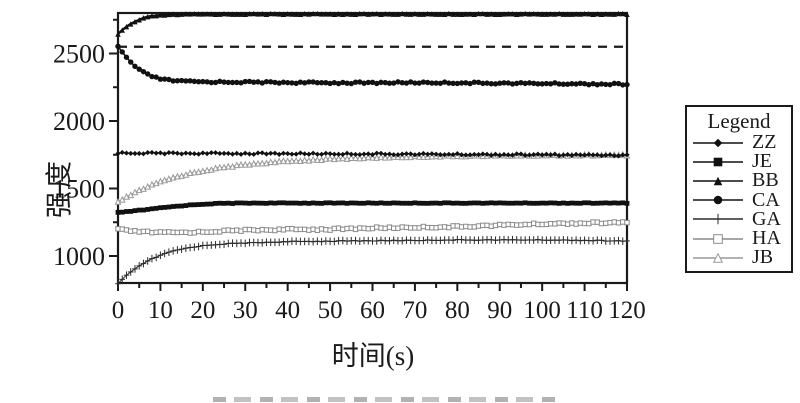 Image resolution: width=800 pixels, height=403 pixels. I want to click on legend-item-JE: JE, so click(739, 161).